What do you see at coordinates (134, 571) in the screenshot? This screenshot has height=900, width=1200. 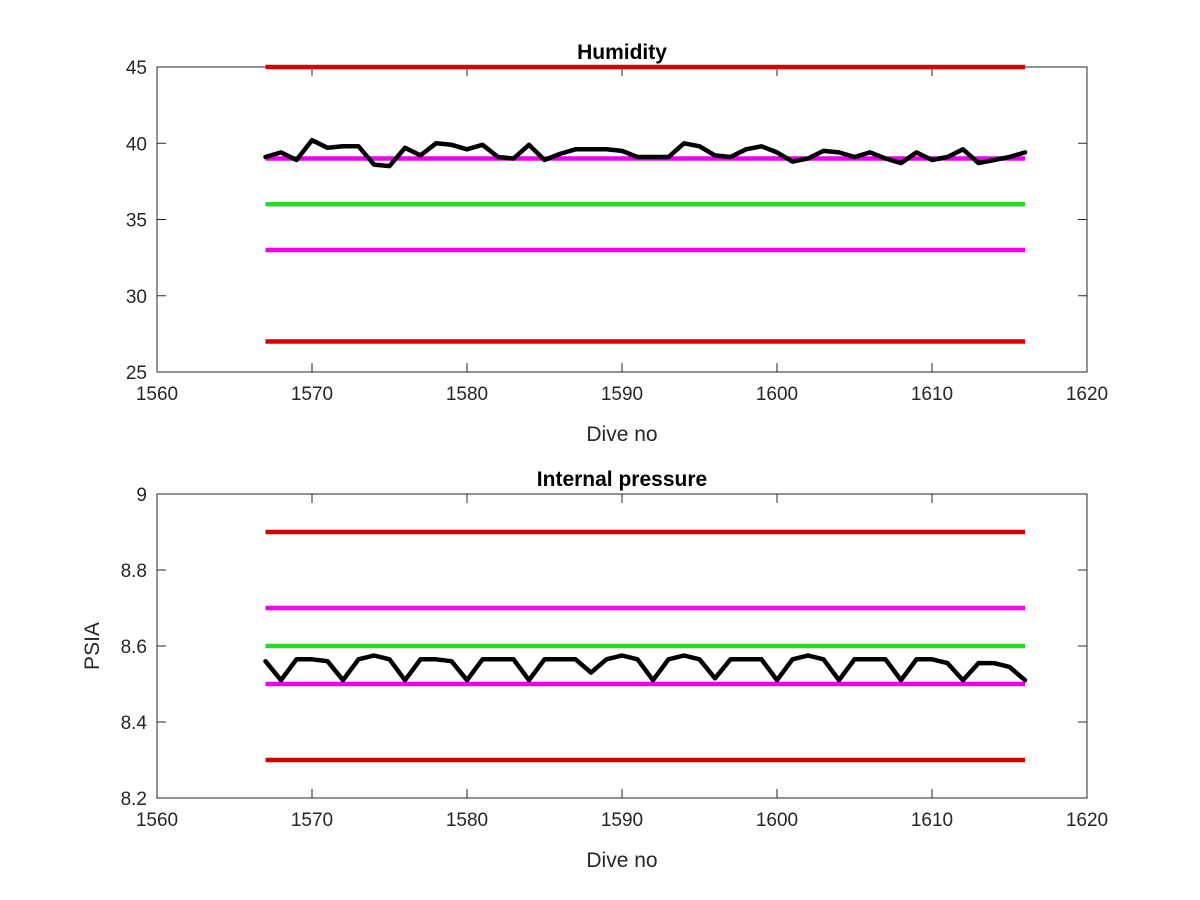 I see `y-tick-label: 8.8` at bounding box center [134, 571].